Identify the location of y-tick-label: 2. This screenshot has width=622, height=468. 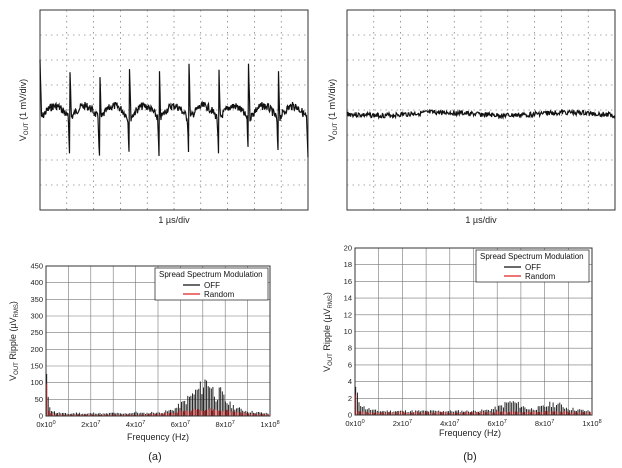
(350, 398).